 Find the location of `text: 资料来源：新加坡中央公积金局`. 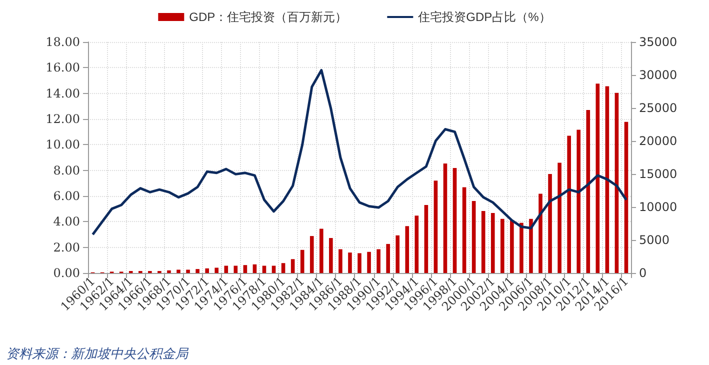

text: 资料来源：新加坡中央公积金局 is located at coordinates (97, 354).